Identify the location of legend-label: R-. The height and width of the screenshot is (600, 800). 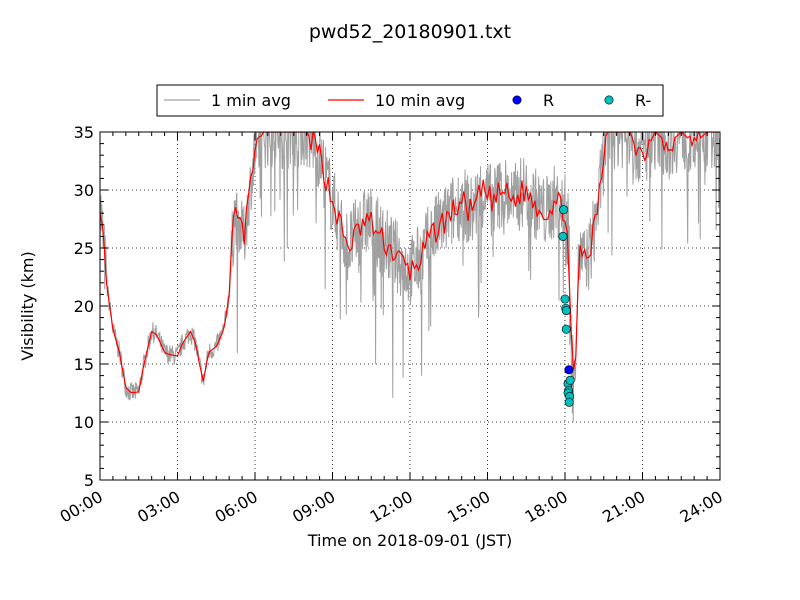
(643, 100).